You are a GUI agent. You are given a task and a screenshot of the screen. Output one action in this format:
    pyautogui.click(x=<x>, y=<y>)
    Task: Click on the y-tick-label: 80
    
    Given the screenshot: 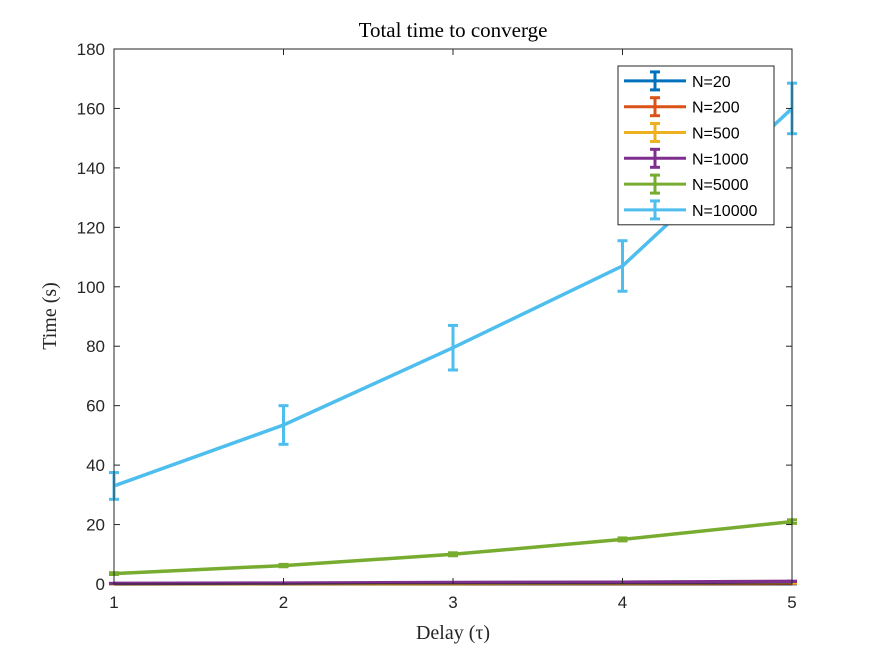 What is the action you would take?
    pyautogui.click(x=95, y=346)
    